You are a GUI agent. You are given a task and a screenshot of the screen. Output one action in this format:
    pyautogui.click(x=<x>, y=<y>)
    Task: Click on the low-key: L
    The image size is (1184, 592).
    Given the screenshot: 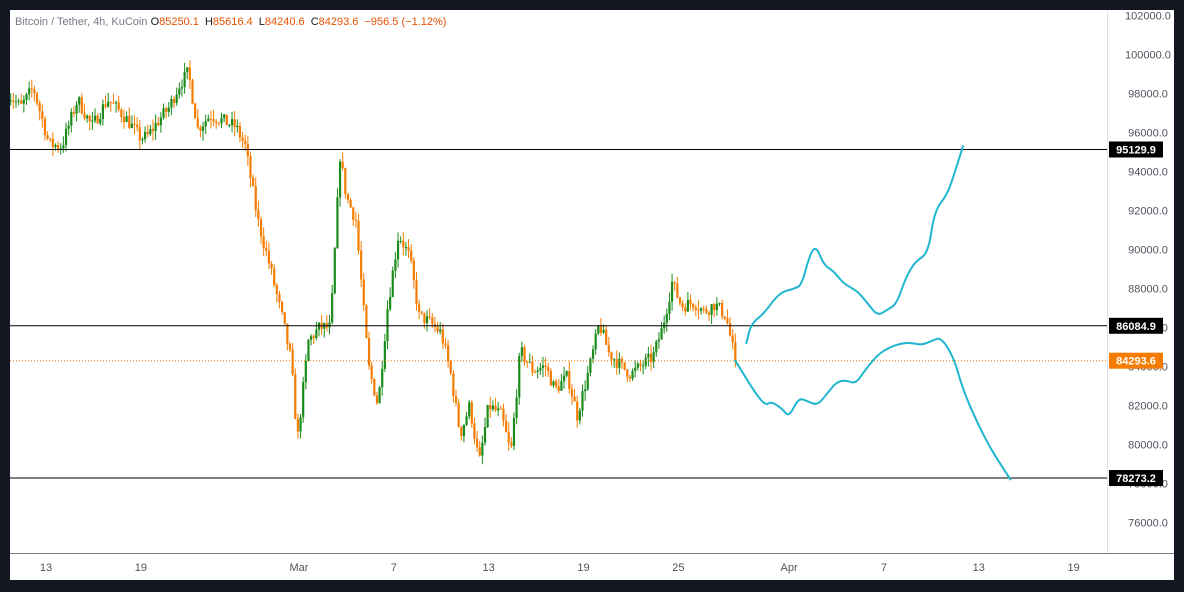 What is the action you would take?
    pyautogui.click(x=261, y=22)
    